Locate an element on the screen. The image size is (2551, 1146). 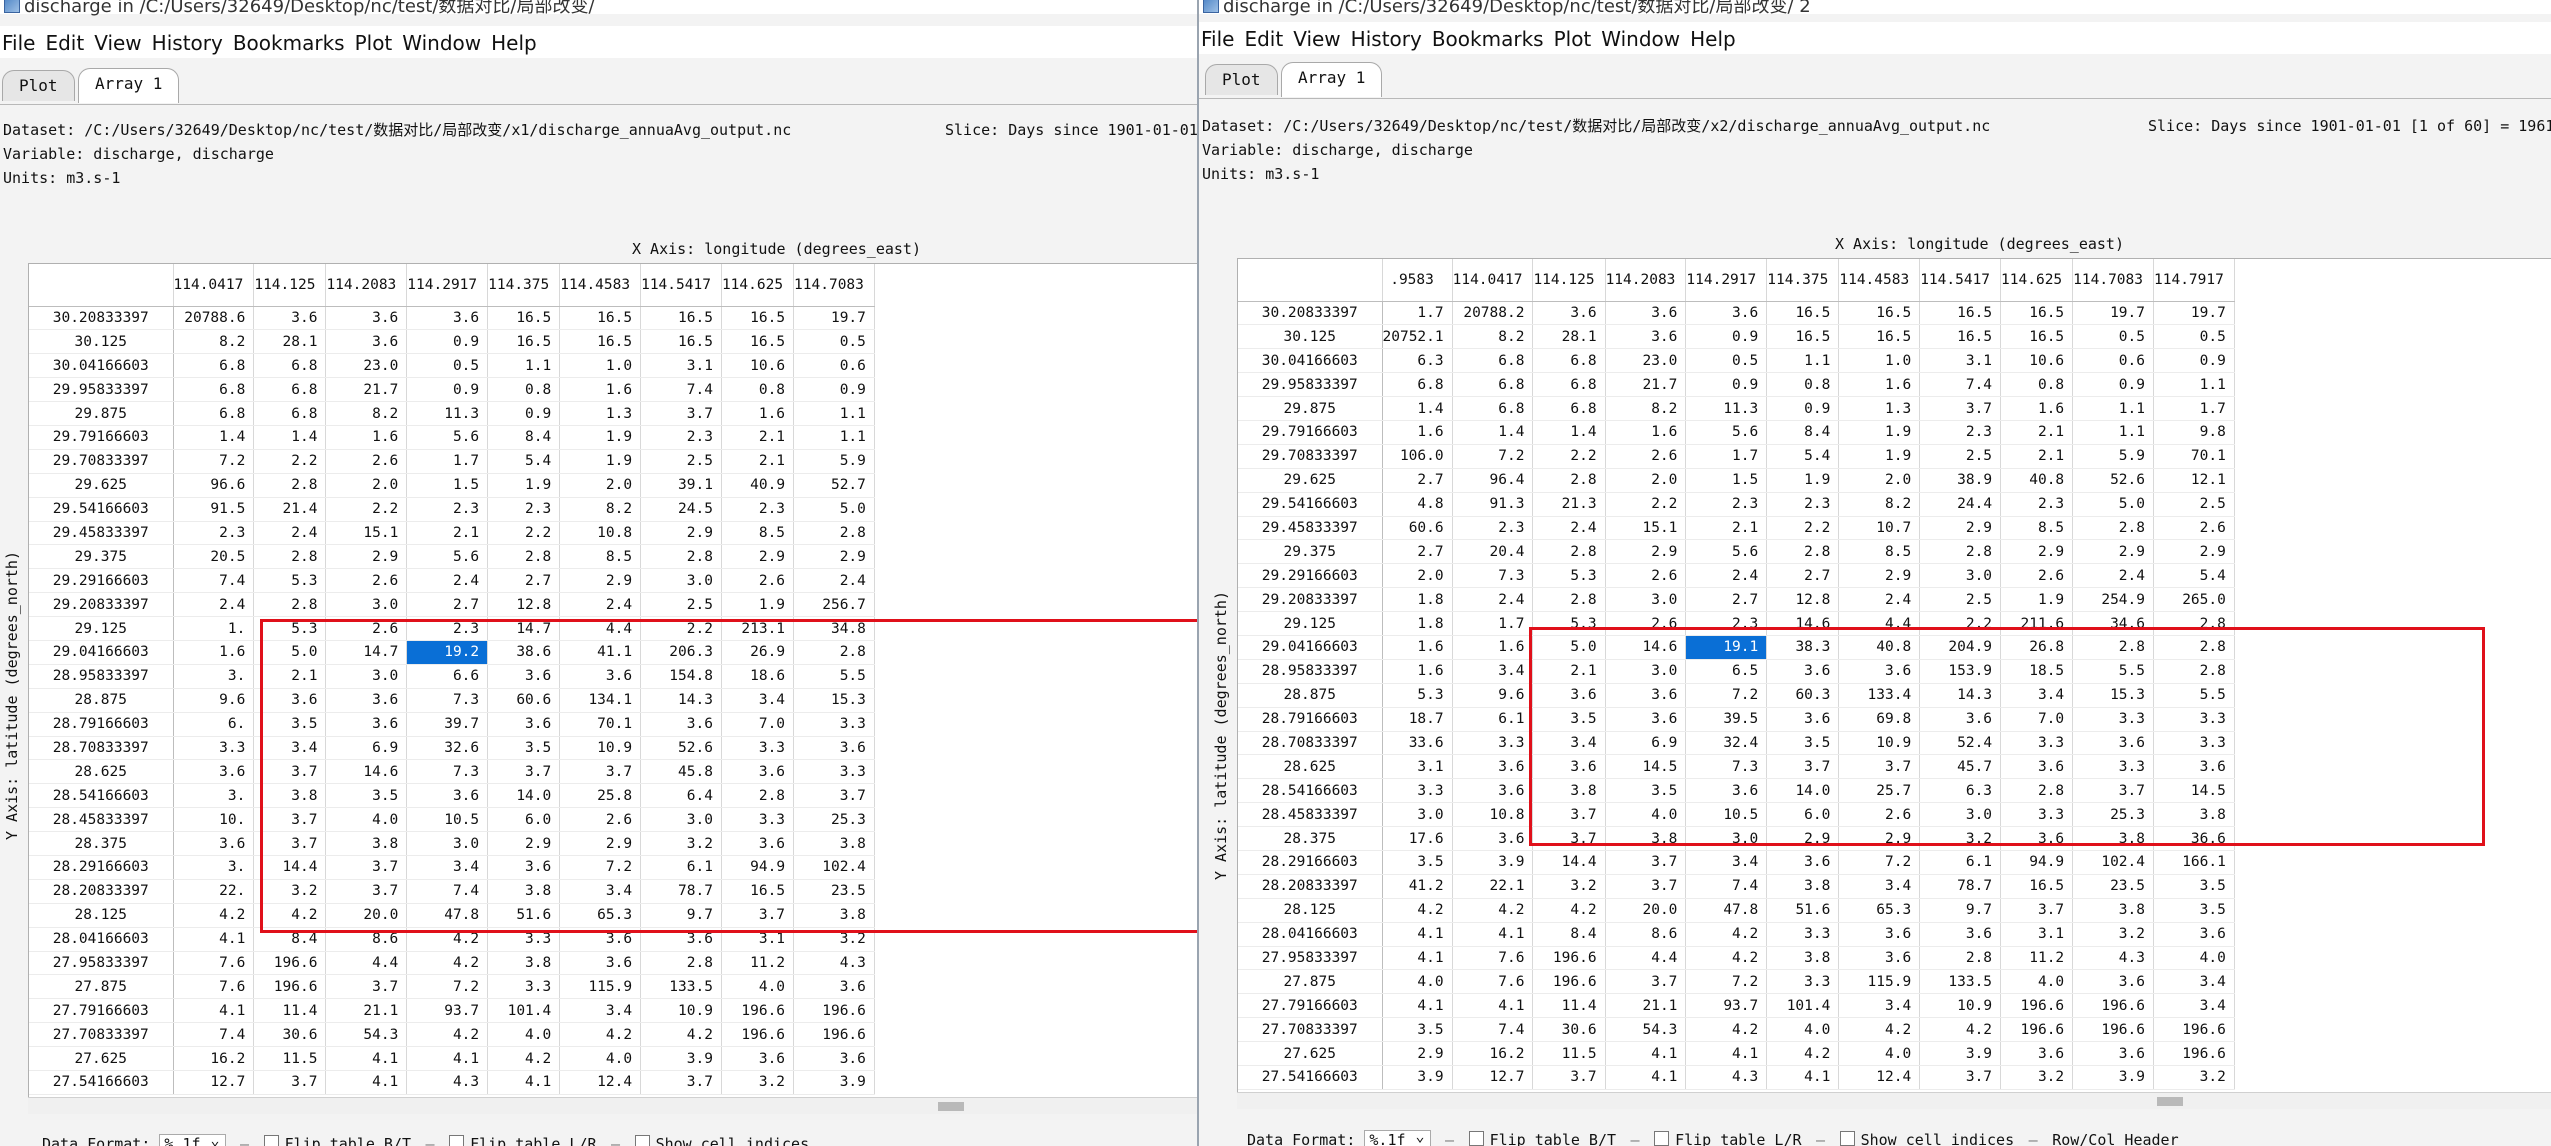
table-cell: 40.8 is located at coordinates (2037, 480).